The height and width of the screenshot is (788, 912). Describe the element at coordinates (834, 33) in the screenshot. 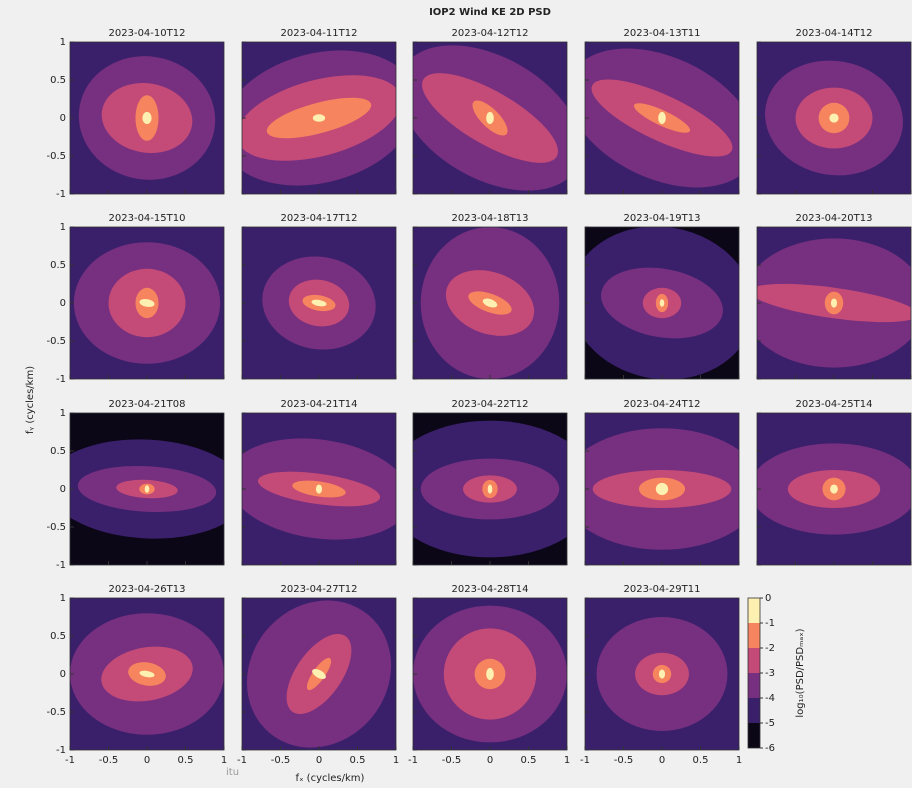

I see `panel-title: 2023-04-14T12` at that location.